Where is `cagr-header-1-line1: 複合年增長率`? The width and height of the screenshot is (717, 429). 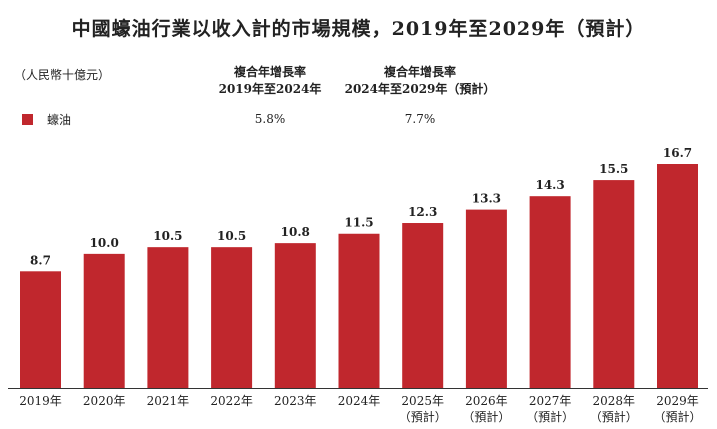
cagr-header-1-line1: 複合年增長率 is located at coordinates (269, 72).